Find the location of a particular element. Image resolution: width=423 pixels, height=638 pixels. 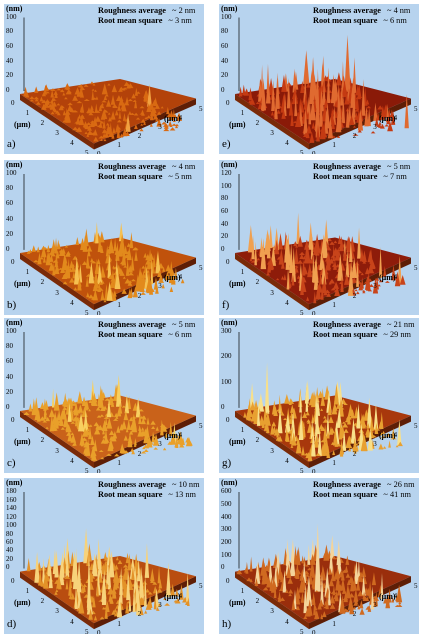

right-axis-tick-label: 4 is located at coordinates (395, 434).